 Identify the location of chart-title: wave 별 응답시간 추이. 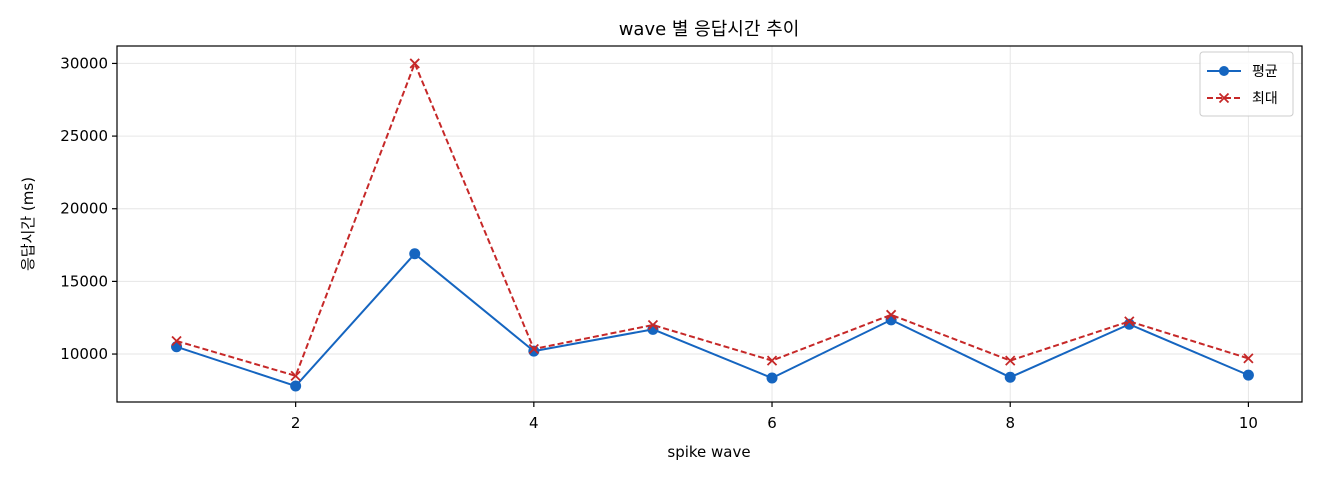
(709, 29).